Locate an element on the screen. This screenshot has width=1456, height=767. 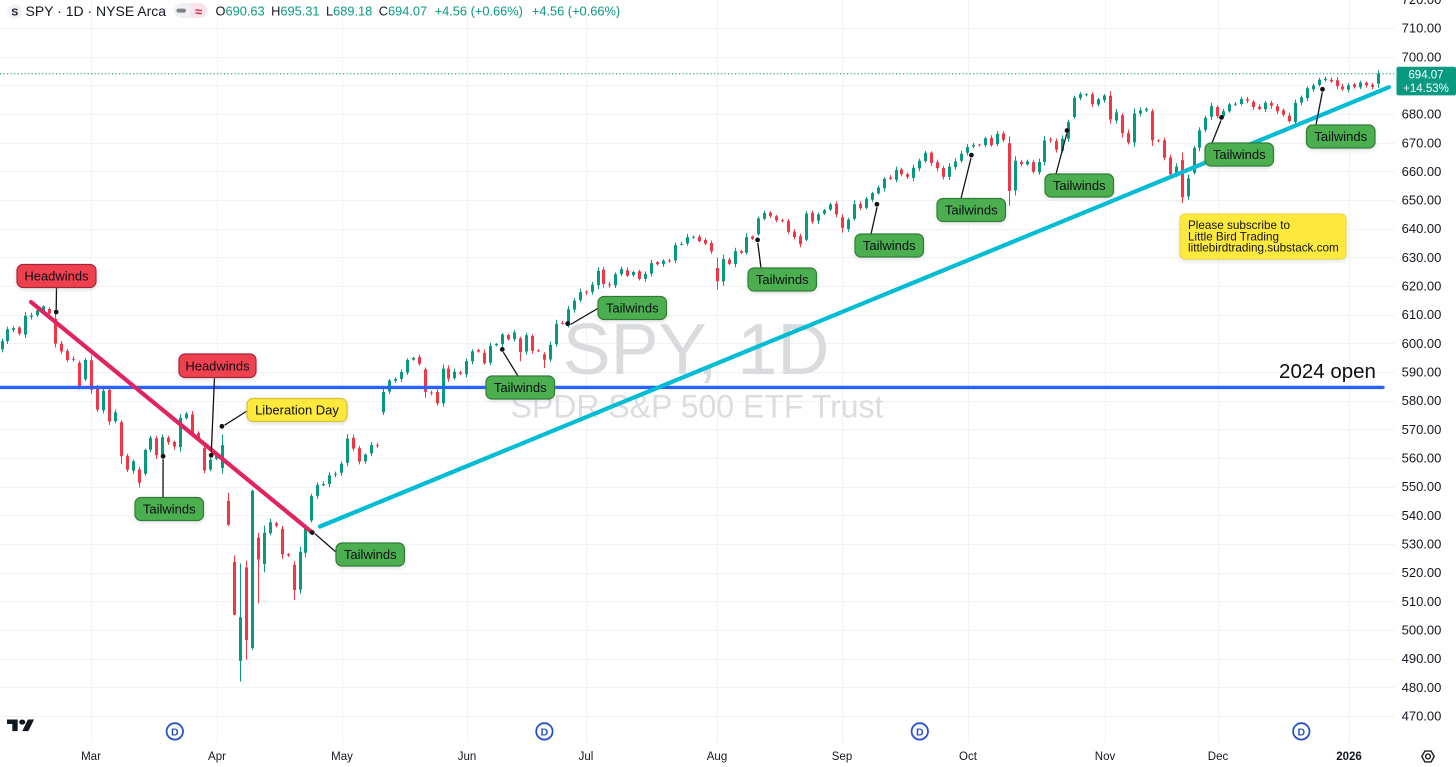
svg-text: Sep is located at coordinates (842, 757).